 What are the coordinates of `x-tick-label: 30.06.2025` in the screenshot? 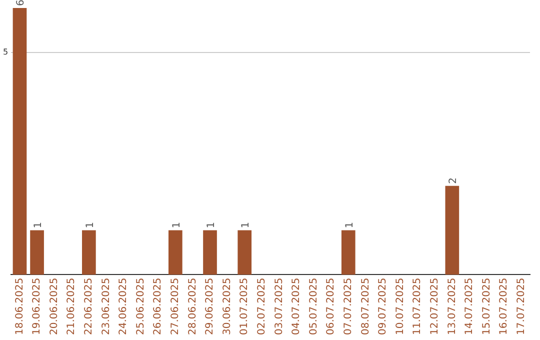 It's located at (227, 307).